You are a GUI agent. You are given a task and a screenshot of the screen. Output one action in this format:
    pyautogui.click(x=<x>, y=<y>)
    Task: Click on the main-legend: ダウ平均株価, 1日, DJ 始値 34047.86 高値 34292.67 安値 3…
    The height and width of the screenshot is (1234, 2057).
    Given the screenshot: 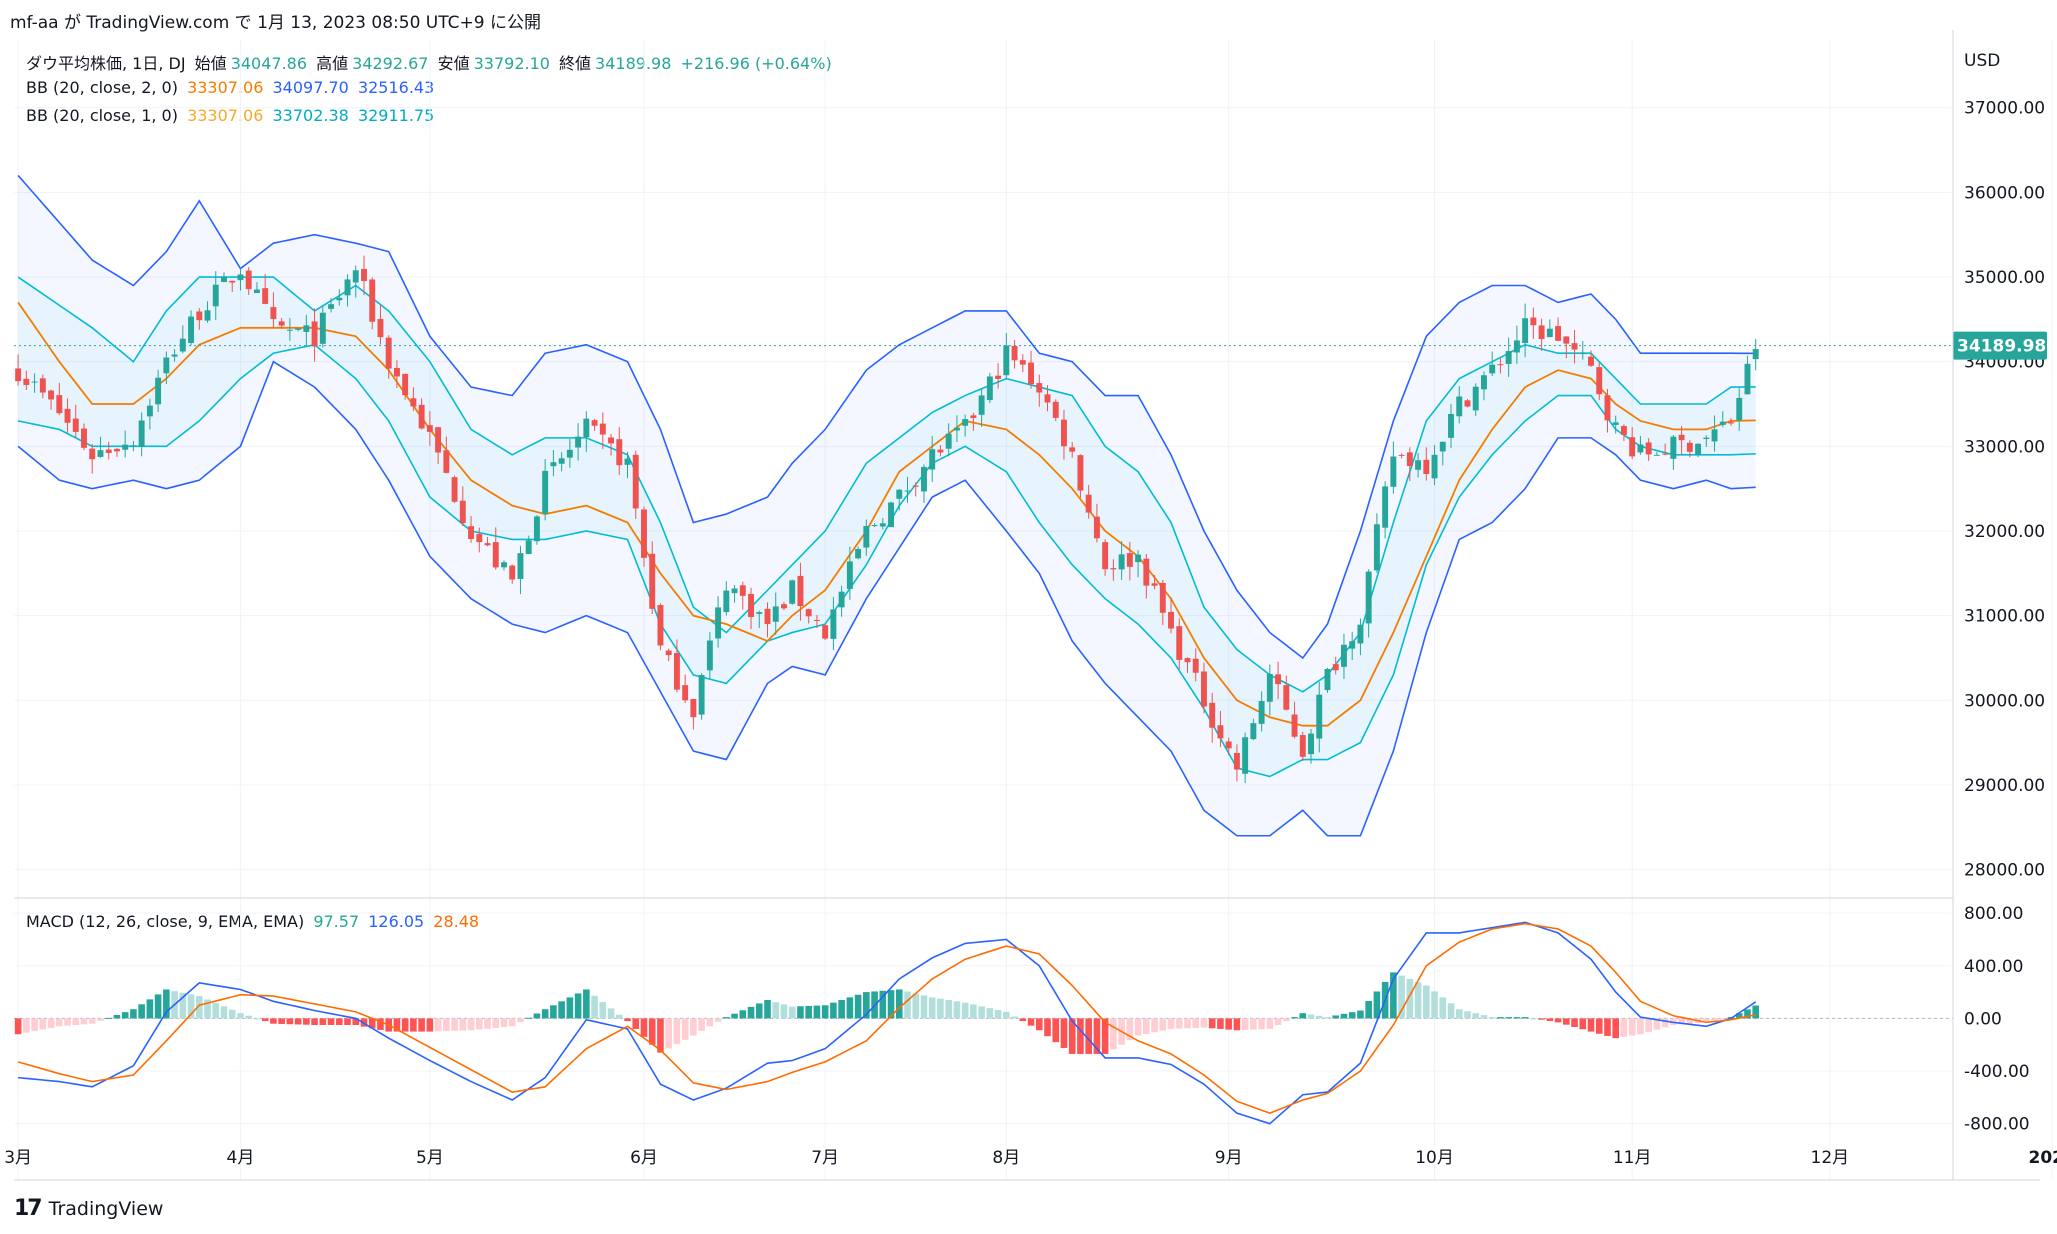 What is the action you would take?
    pyautogui.click(x=431, y=62)
    